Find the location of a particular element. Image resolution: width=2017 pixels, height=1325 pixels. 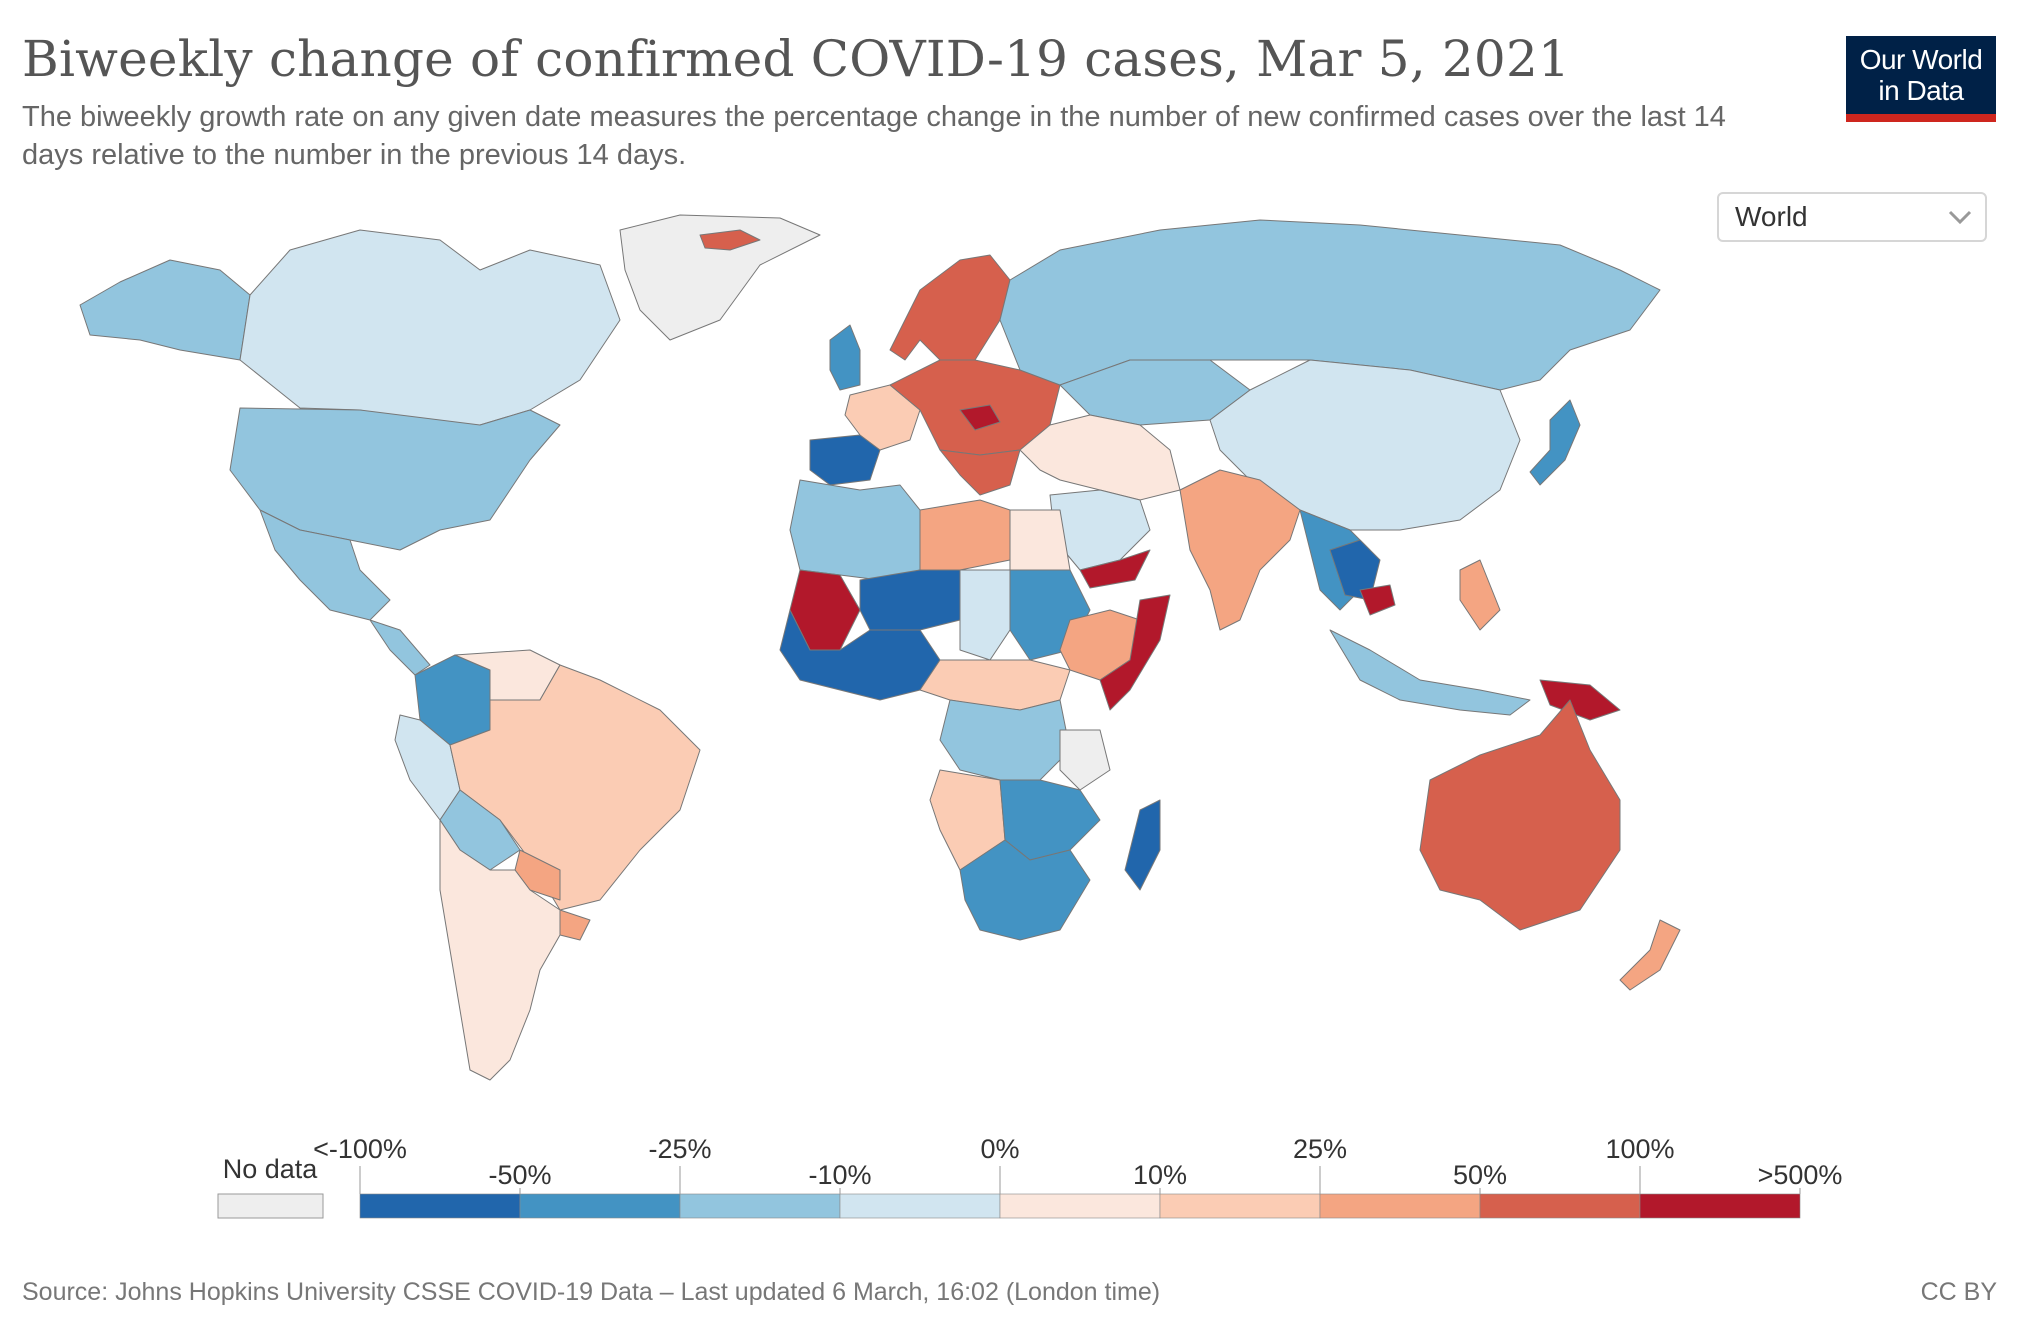

region-central-america is located at coordinates (400, 647).